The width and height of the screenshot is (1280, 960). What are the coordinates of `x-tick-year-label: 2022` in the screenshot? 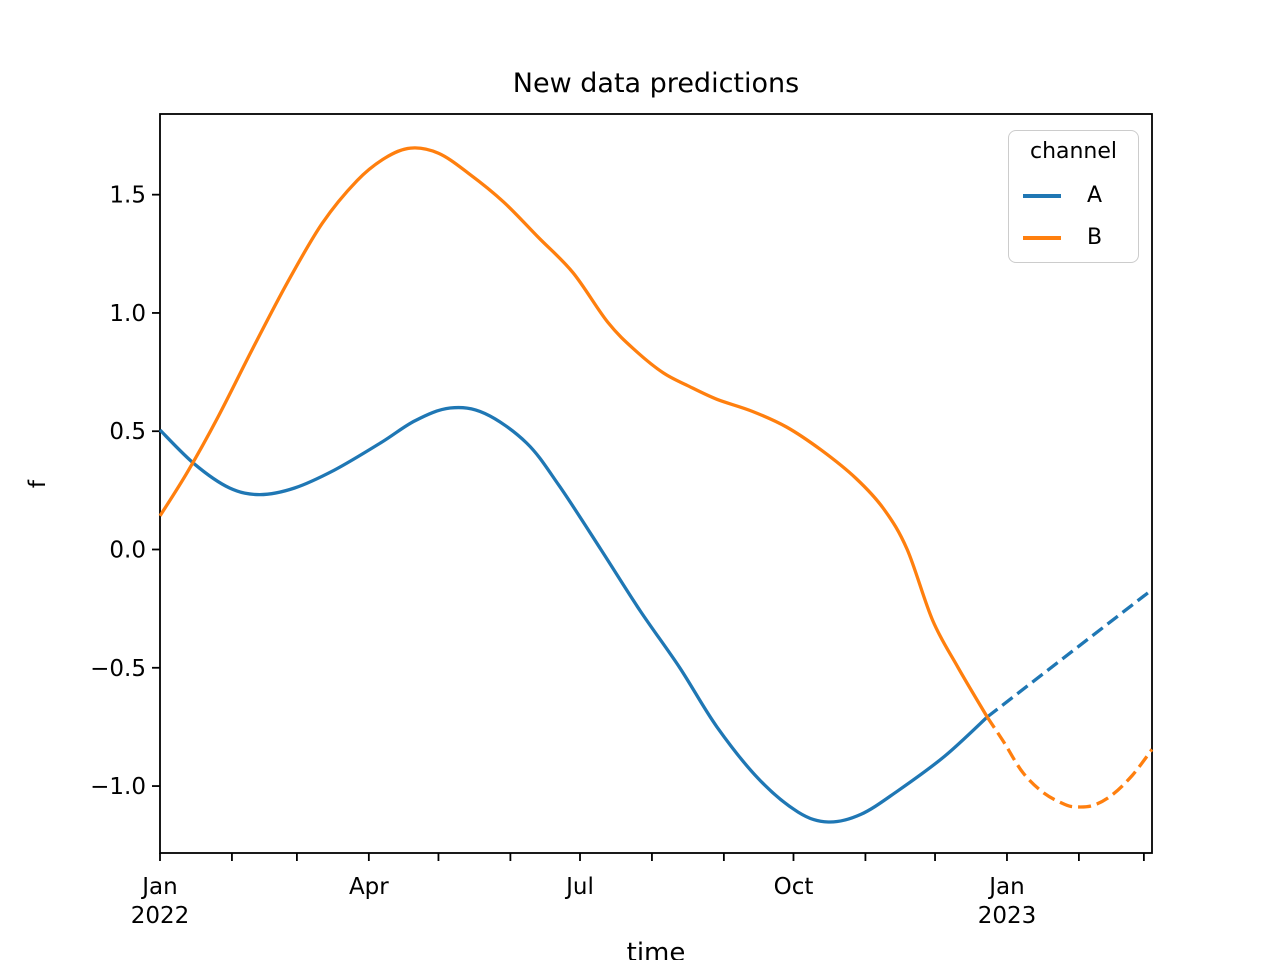 It's located at (160, 916).